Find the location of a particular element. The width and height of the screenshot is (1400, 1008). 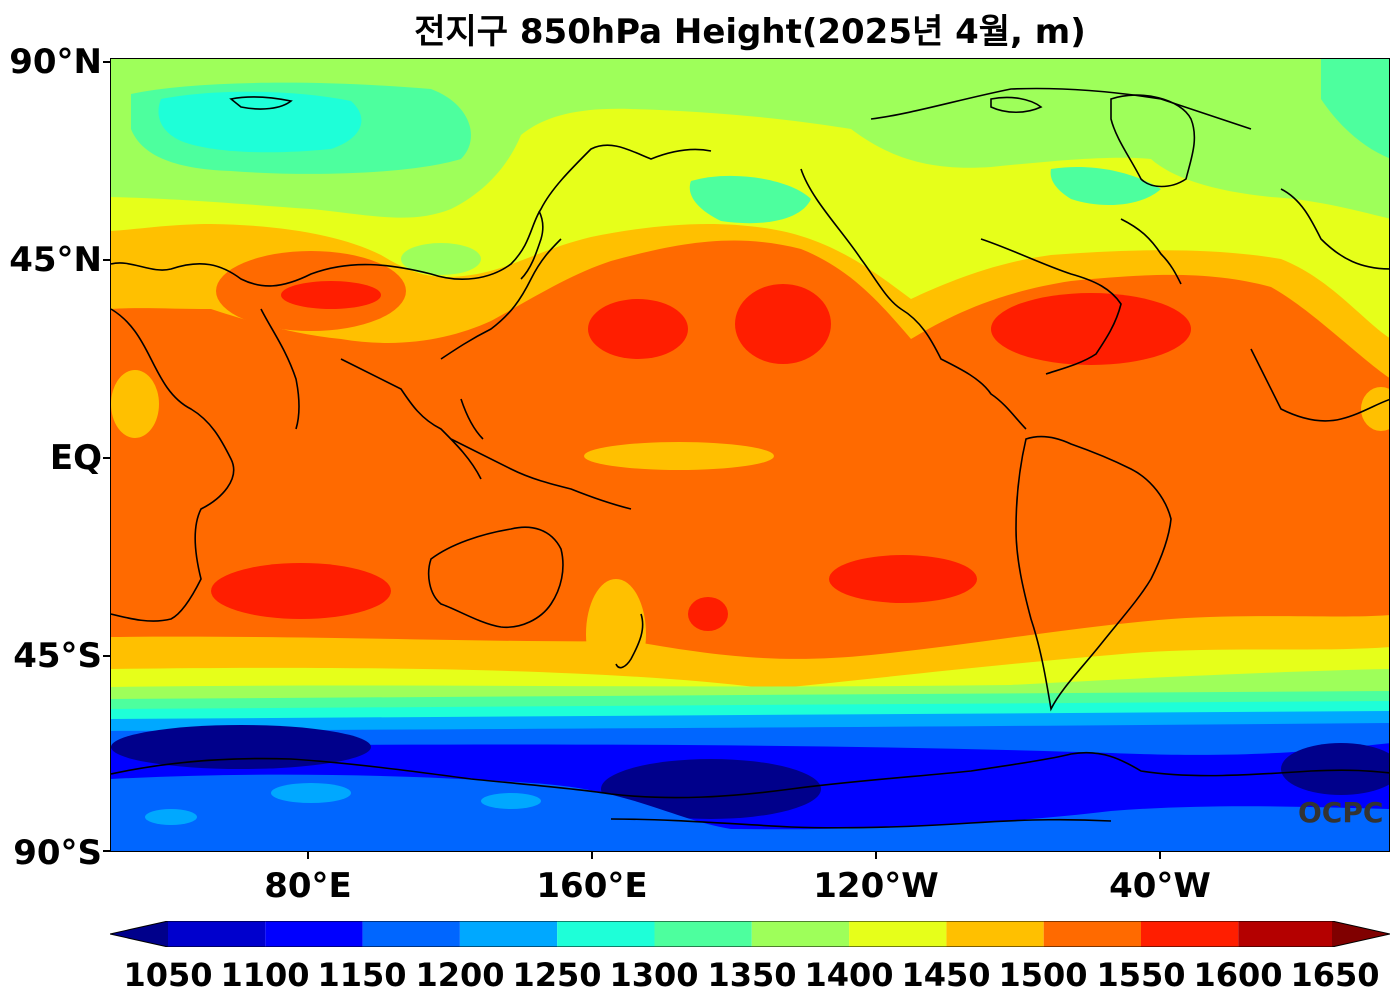

colorbar-label: 1150 is located at coordinates (362, 975).